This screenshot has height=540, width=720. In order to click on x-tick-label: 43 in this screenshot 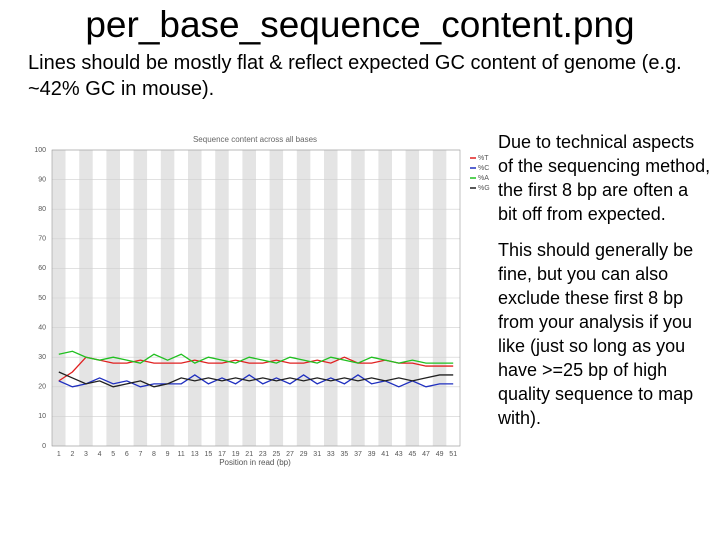, I will do `click(399, 454)`.